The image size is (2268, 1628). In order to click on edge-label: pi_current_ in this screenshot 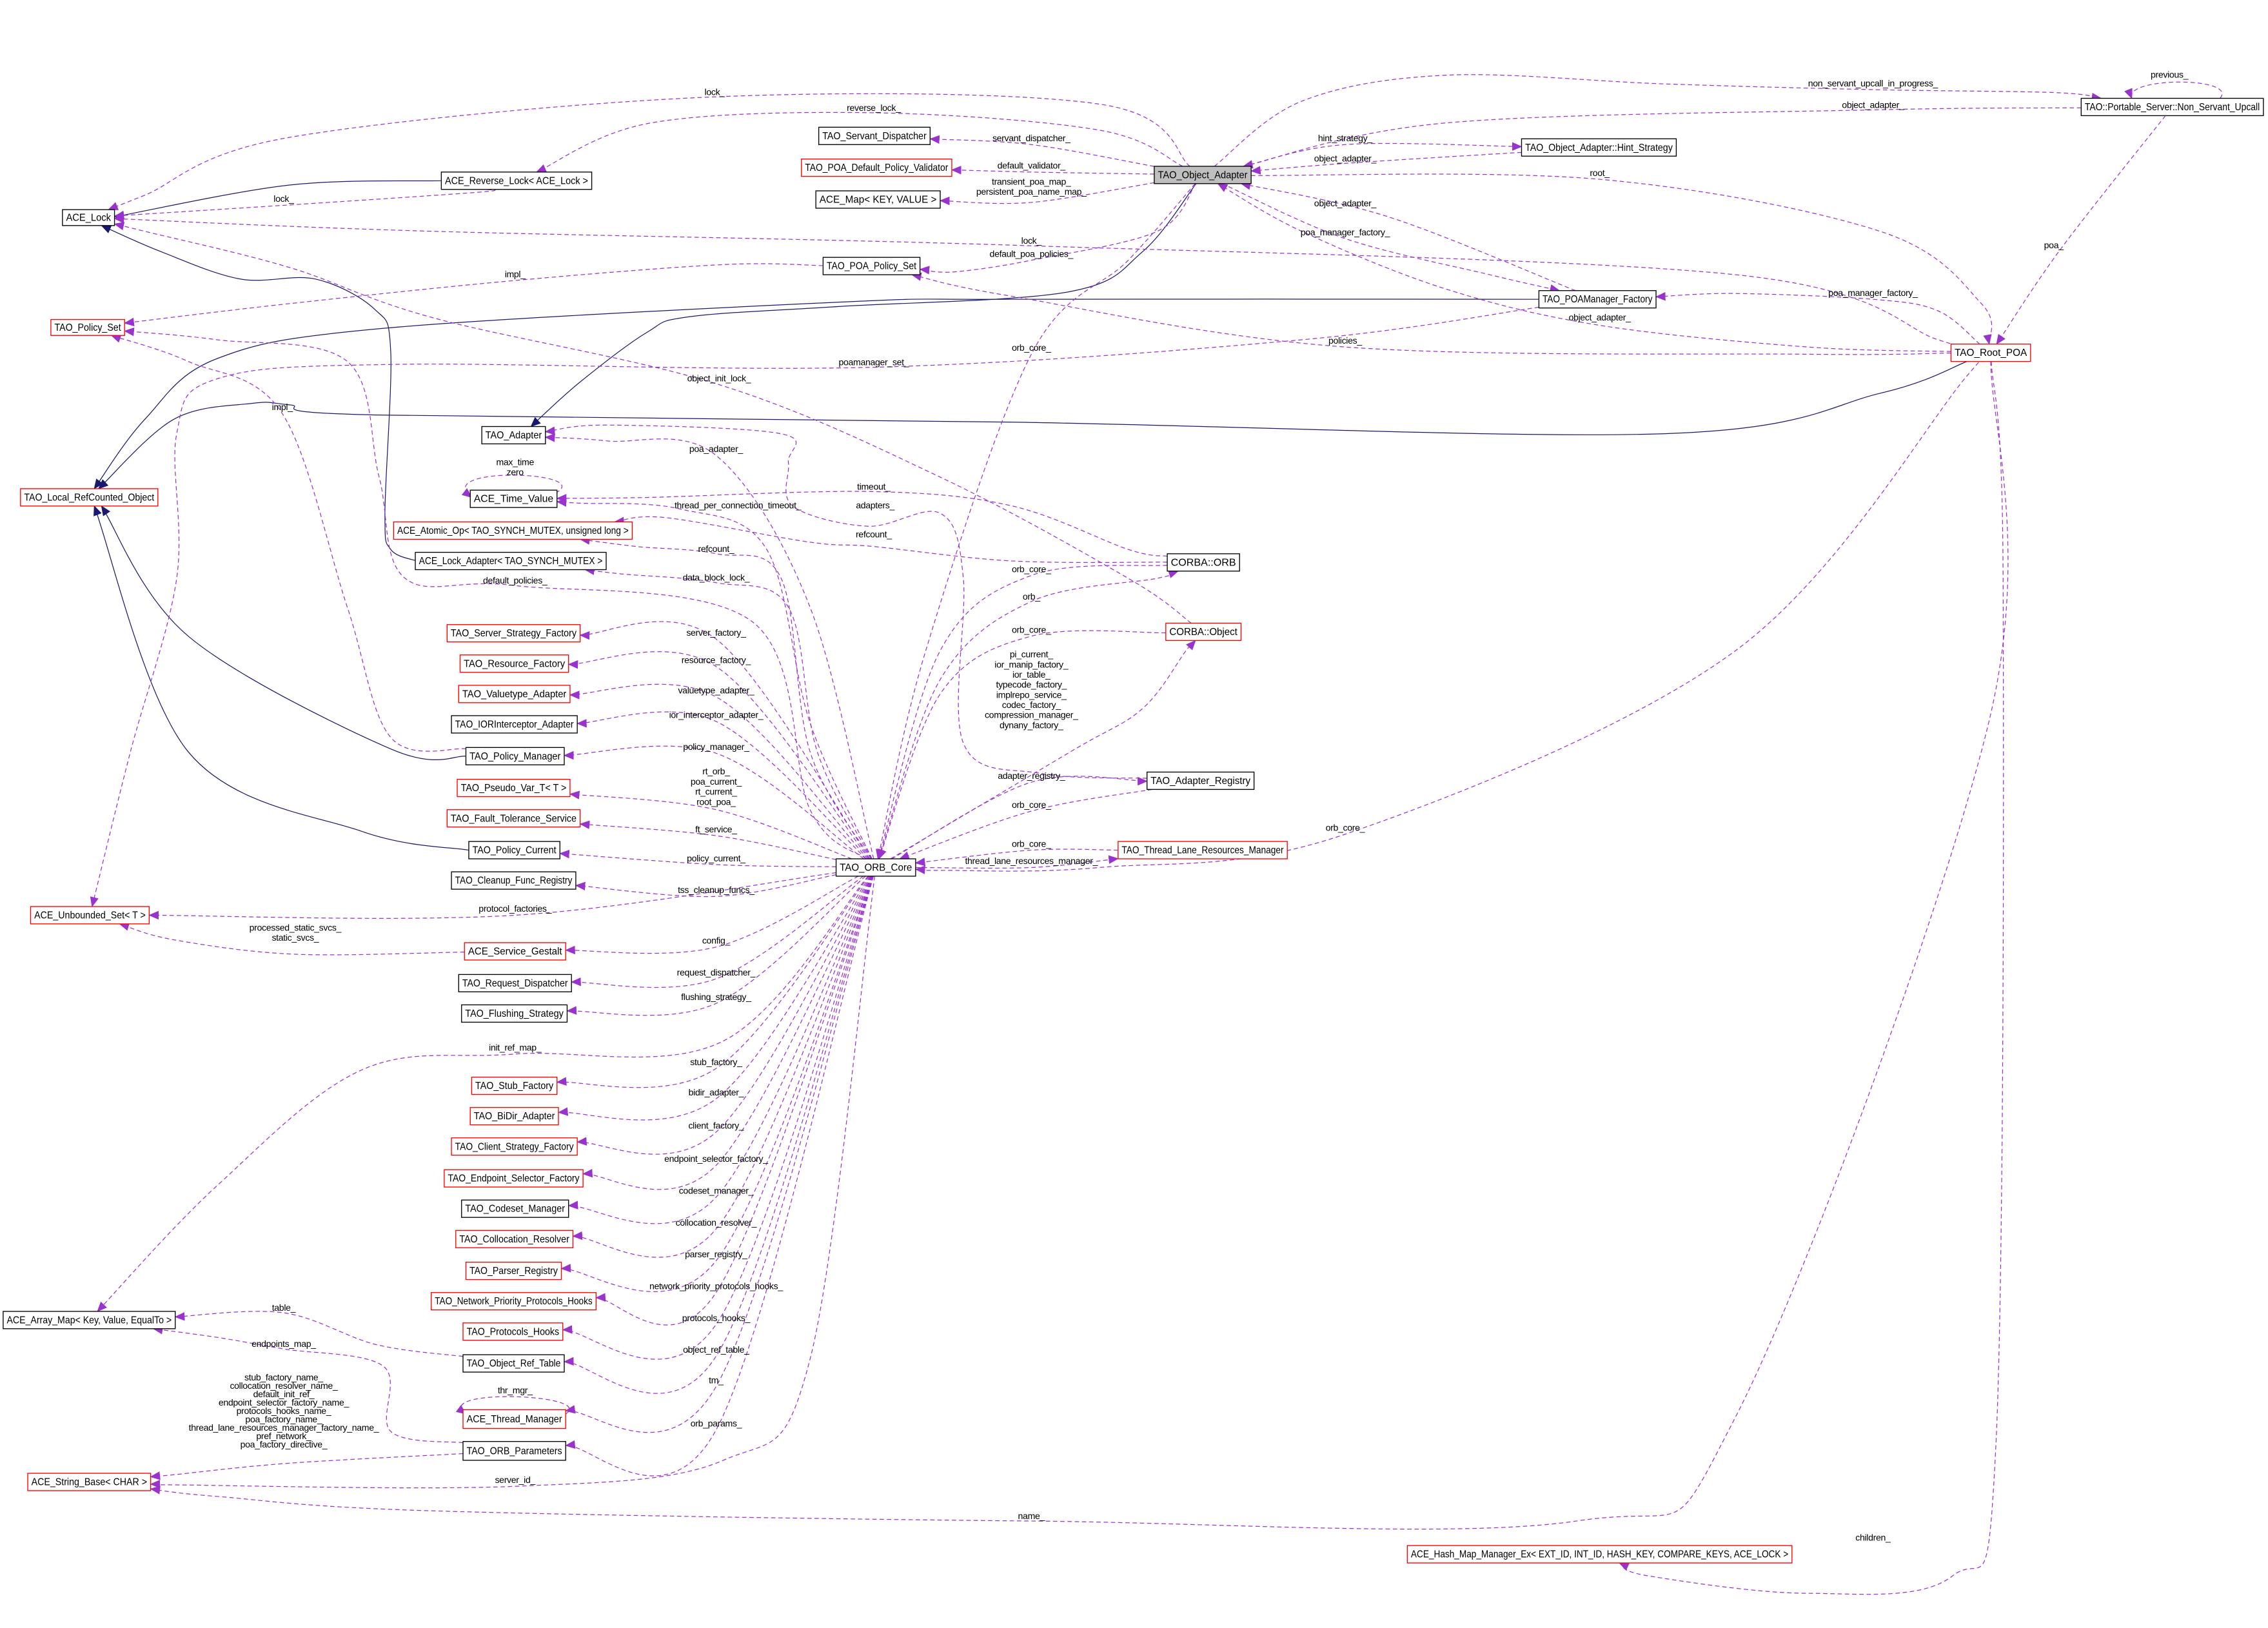, I will do `click(1031, 655)`.